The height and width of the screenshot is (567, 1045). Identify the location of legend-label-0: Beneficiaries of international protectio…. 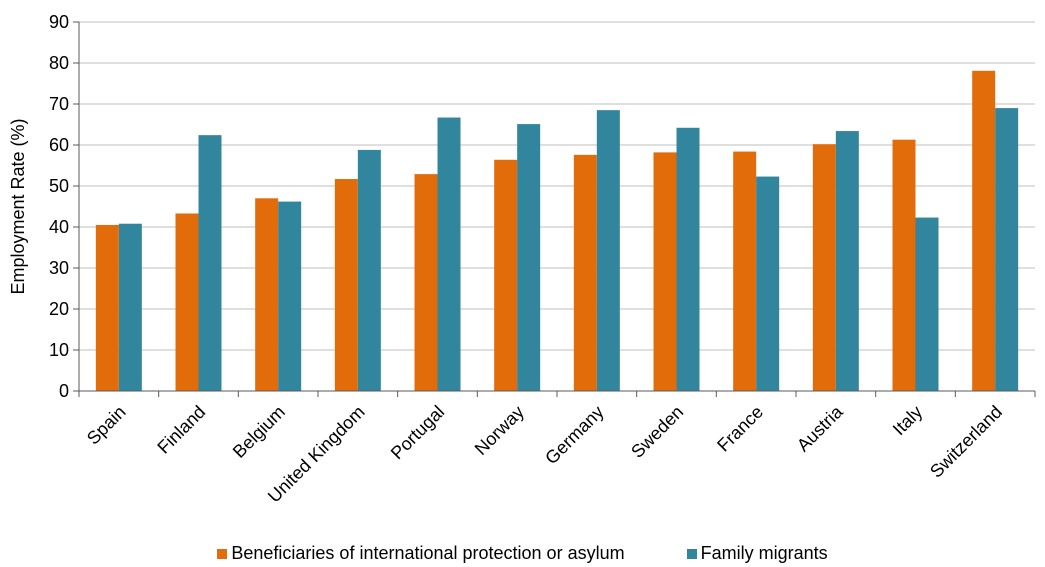
(428, 553).